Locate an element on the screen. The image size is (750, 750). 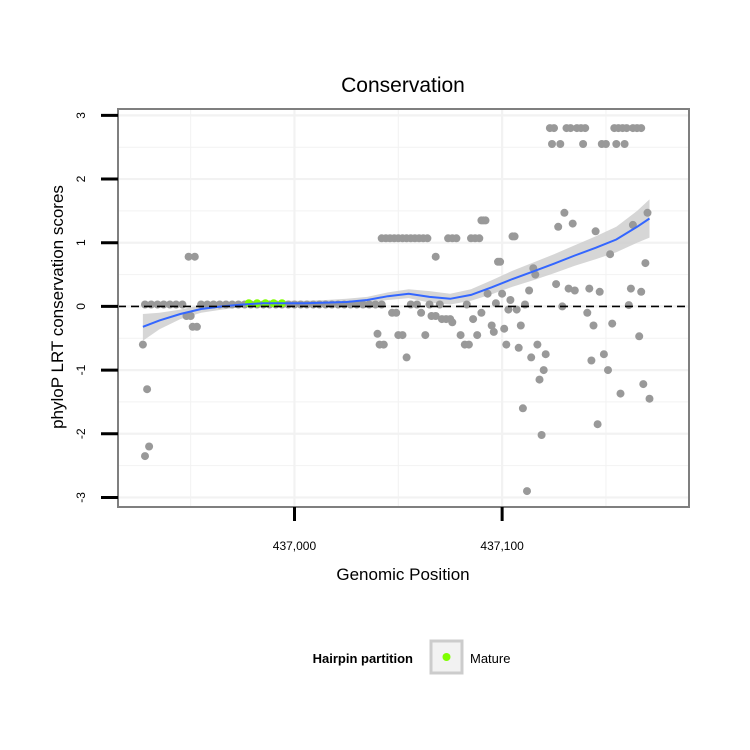
y-tick-label: 3 is located at coordinates (81, 115).